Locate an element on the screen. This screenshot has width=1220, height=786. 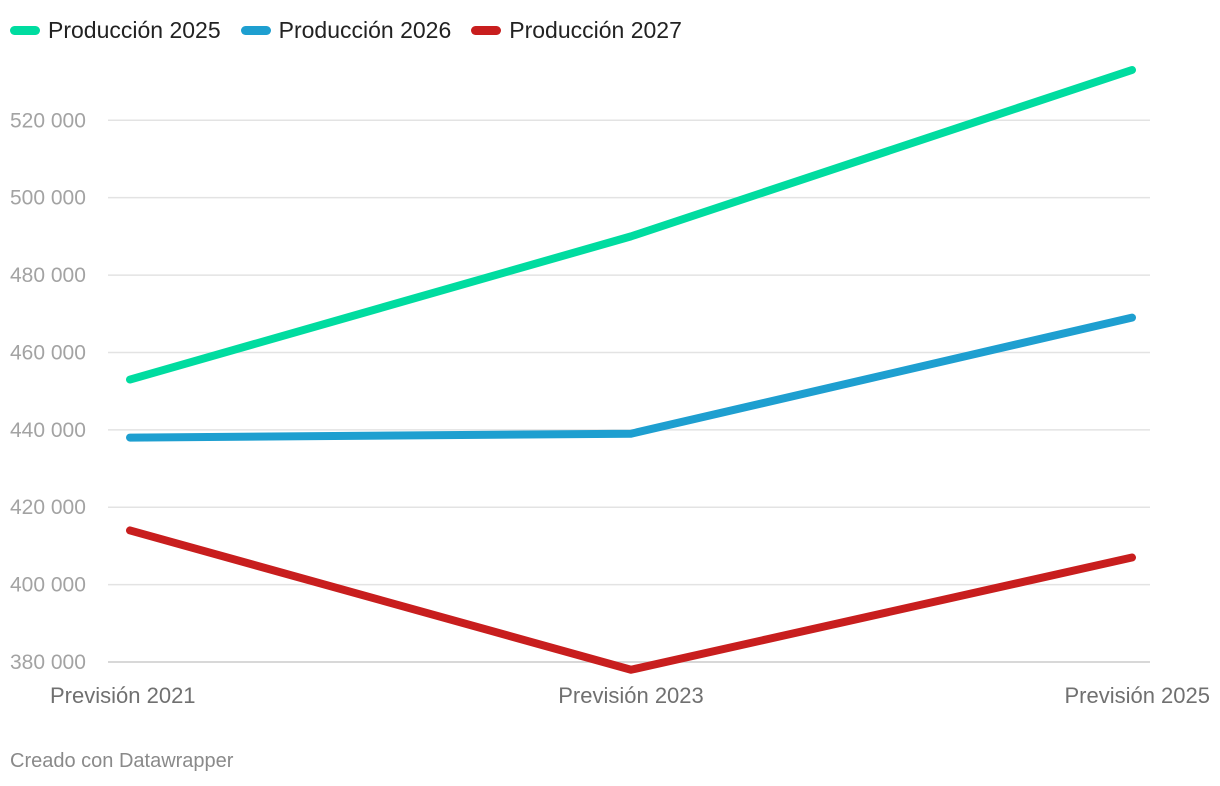
y-tick-label: 400 000 is located at coordinates (48, 585).